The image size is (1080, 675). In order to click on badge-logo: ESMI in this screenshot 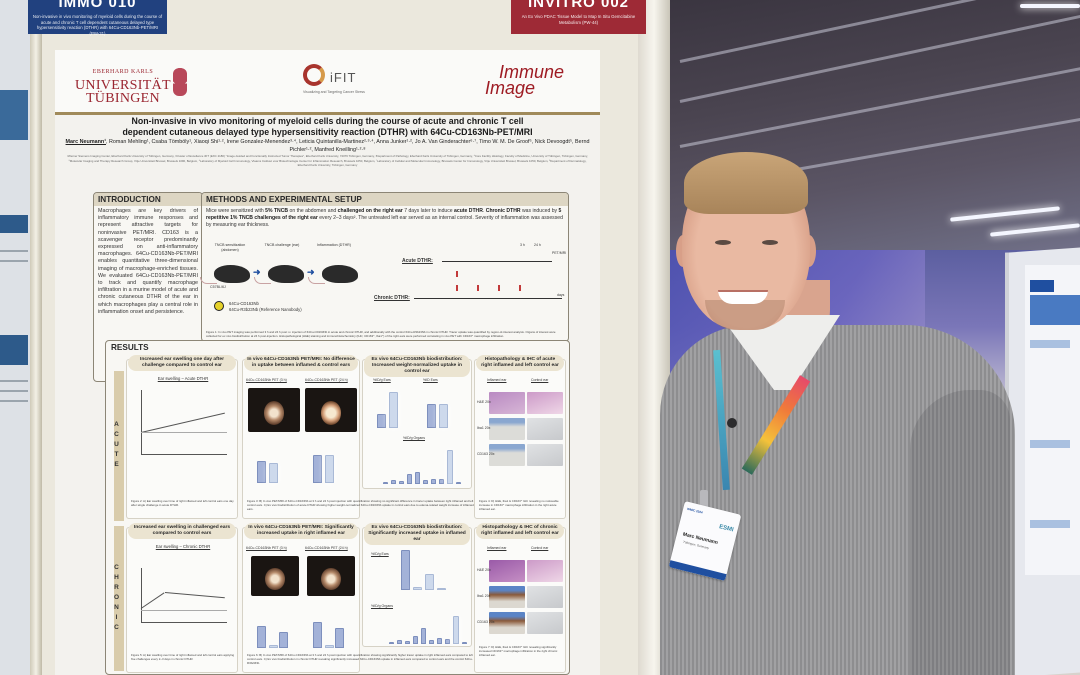, I will do `click(726, 529)`.